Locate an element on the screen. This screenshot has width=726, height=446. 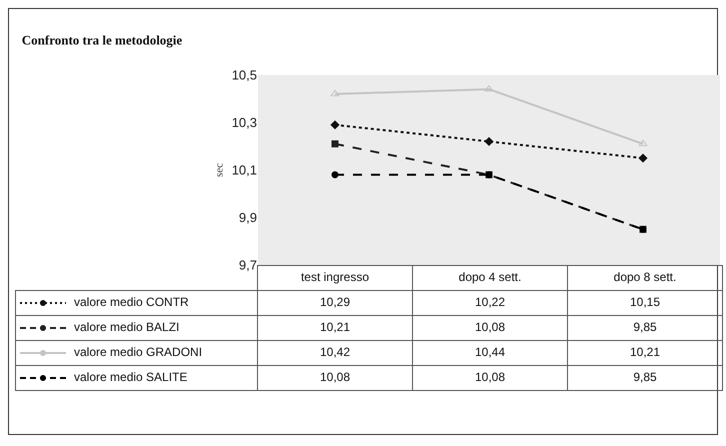
y-tick-label: 10,5 is located at coordinates (244, 75).